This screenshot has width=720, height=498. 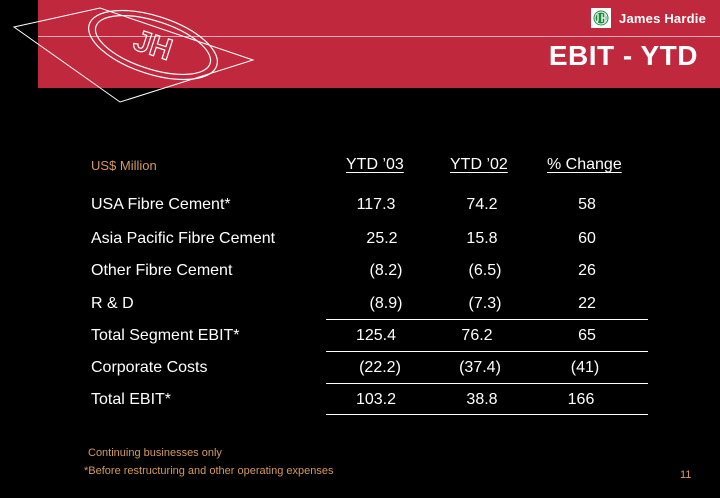 I want to click on row-label: Other Fibre Cement, so click(x=162, y=270).